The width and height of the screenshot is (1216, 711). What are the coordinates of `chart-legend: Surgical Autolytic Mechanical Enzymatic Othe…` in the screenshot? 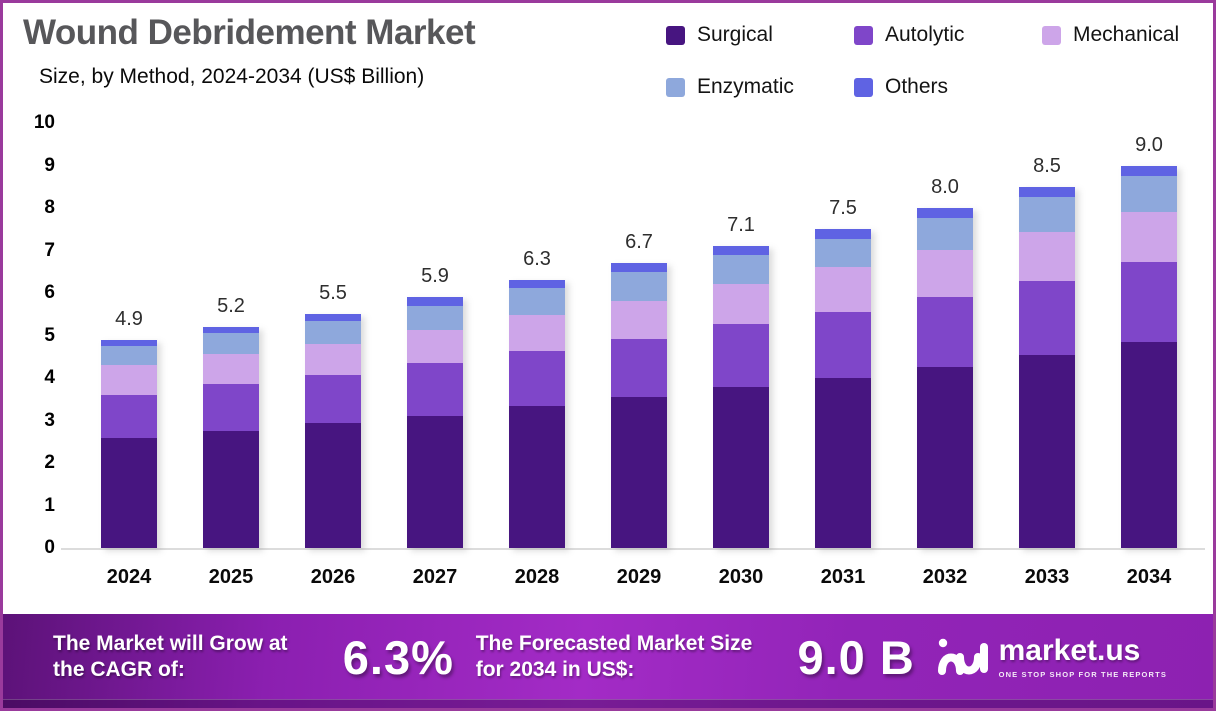 It's located at (922, 61).